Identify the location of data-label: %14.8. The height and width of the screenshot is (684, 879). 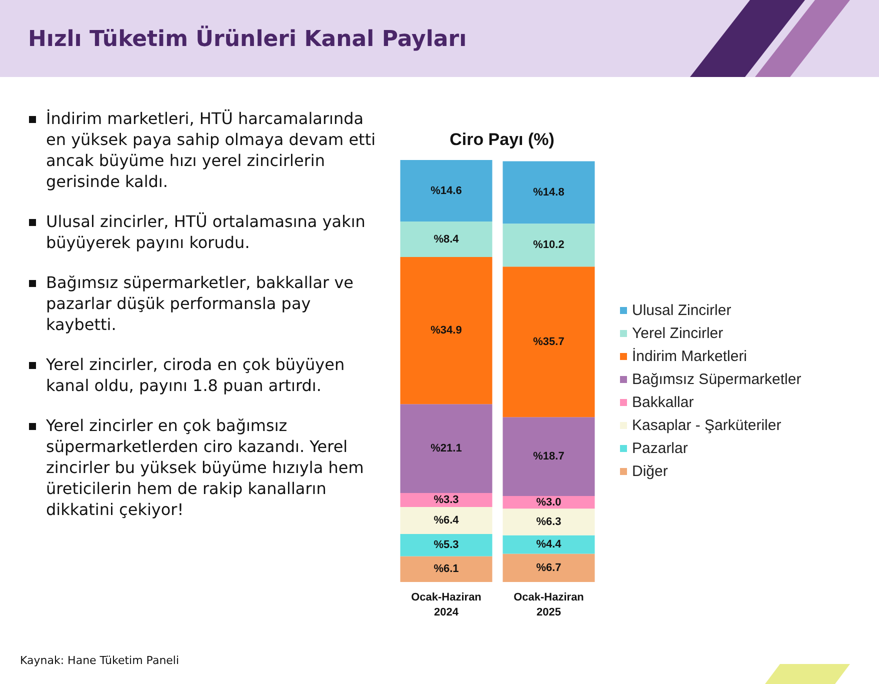
(548, 192).